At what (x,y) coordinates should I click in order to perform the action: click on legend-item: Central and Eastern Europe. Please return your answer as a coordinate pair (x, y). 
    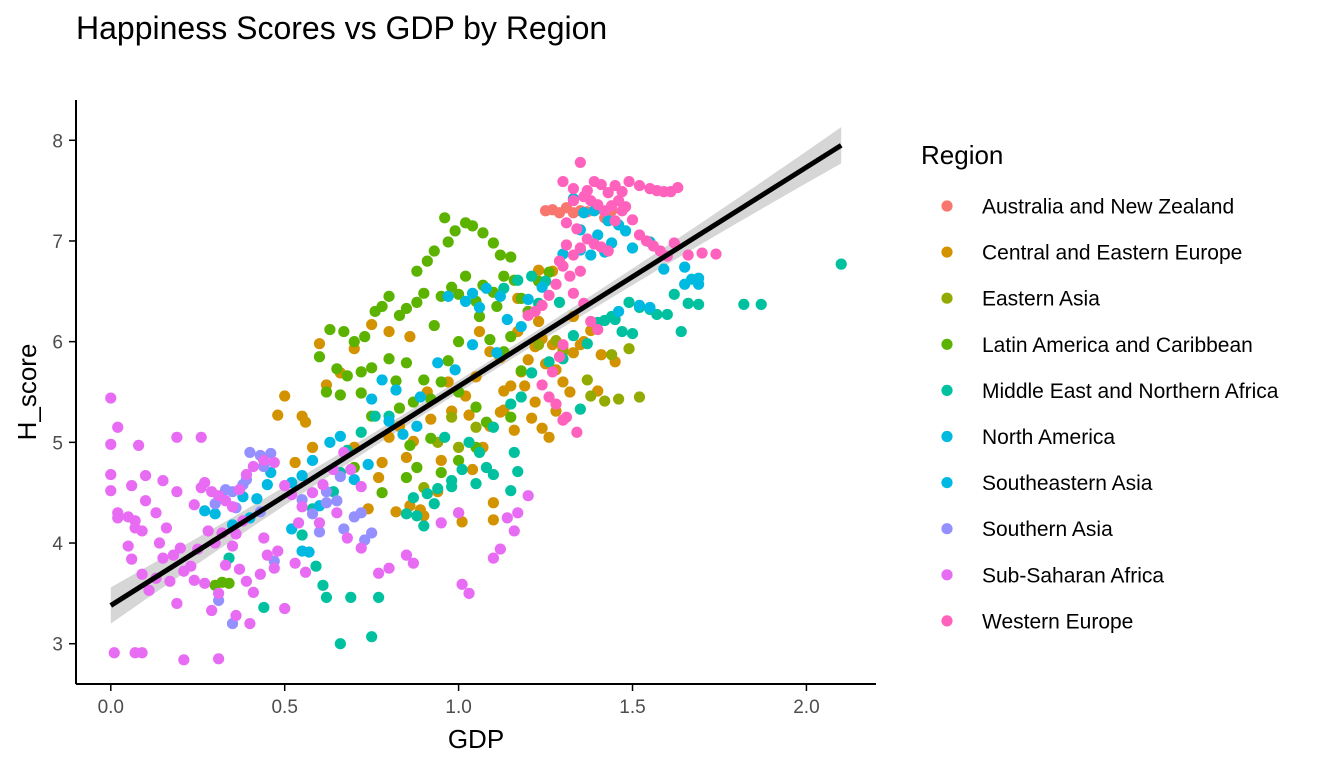
    Looking at the image, I should click on (1091, 253).